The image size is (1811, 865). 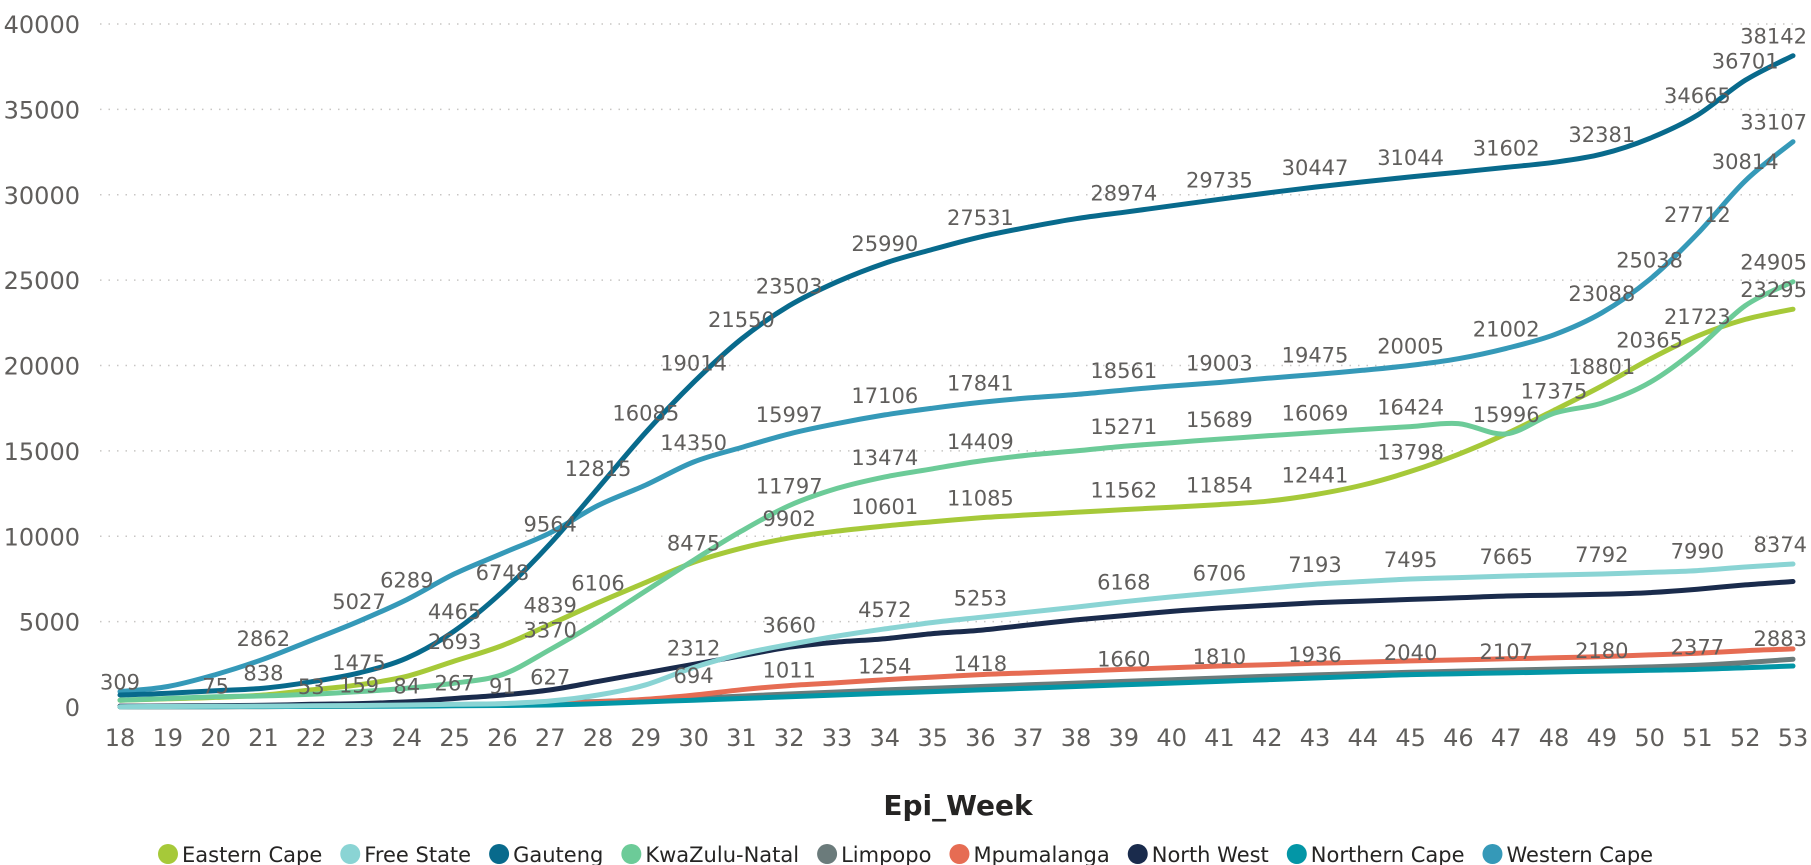 What do you see at coordinates (1410, 346) in the screenshot?
I see `data-label: 20005` at bounding box center [1410, 346].